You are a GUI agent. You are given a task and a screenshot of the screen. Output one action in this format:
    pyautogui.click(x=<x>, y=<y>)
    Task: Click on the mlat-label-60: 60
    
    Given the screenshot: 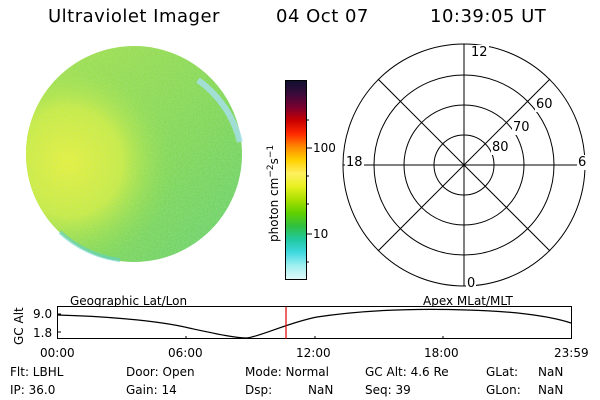 What is the action you would take?
    pyautogui.click(x=544, y=104)
    